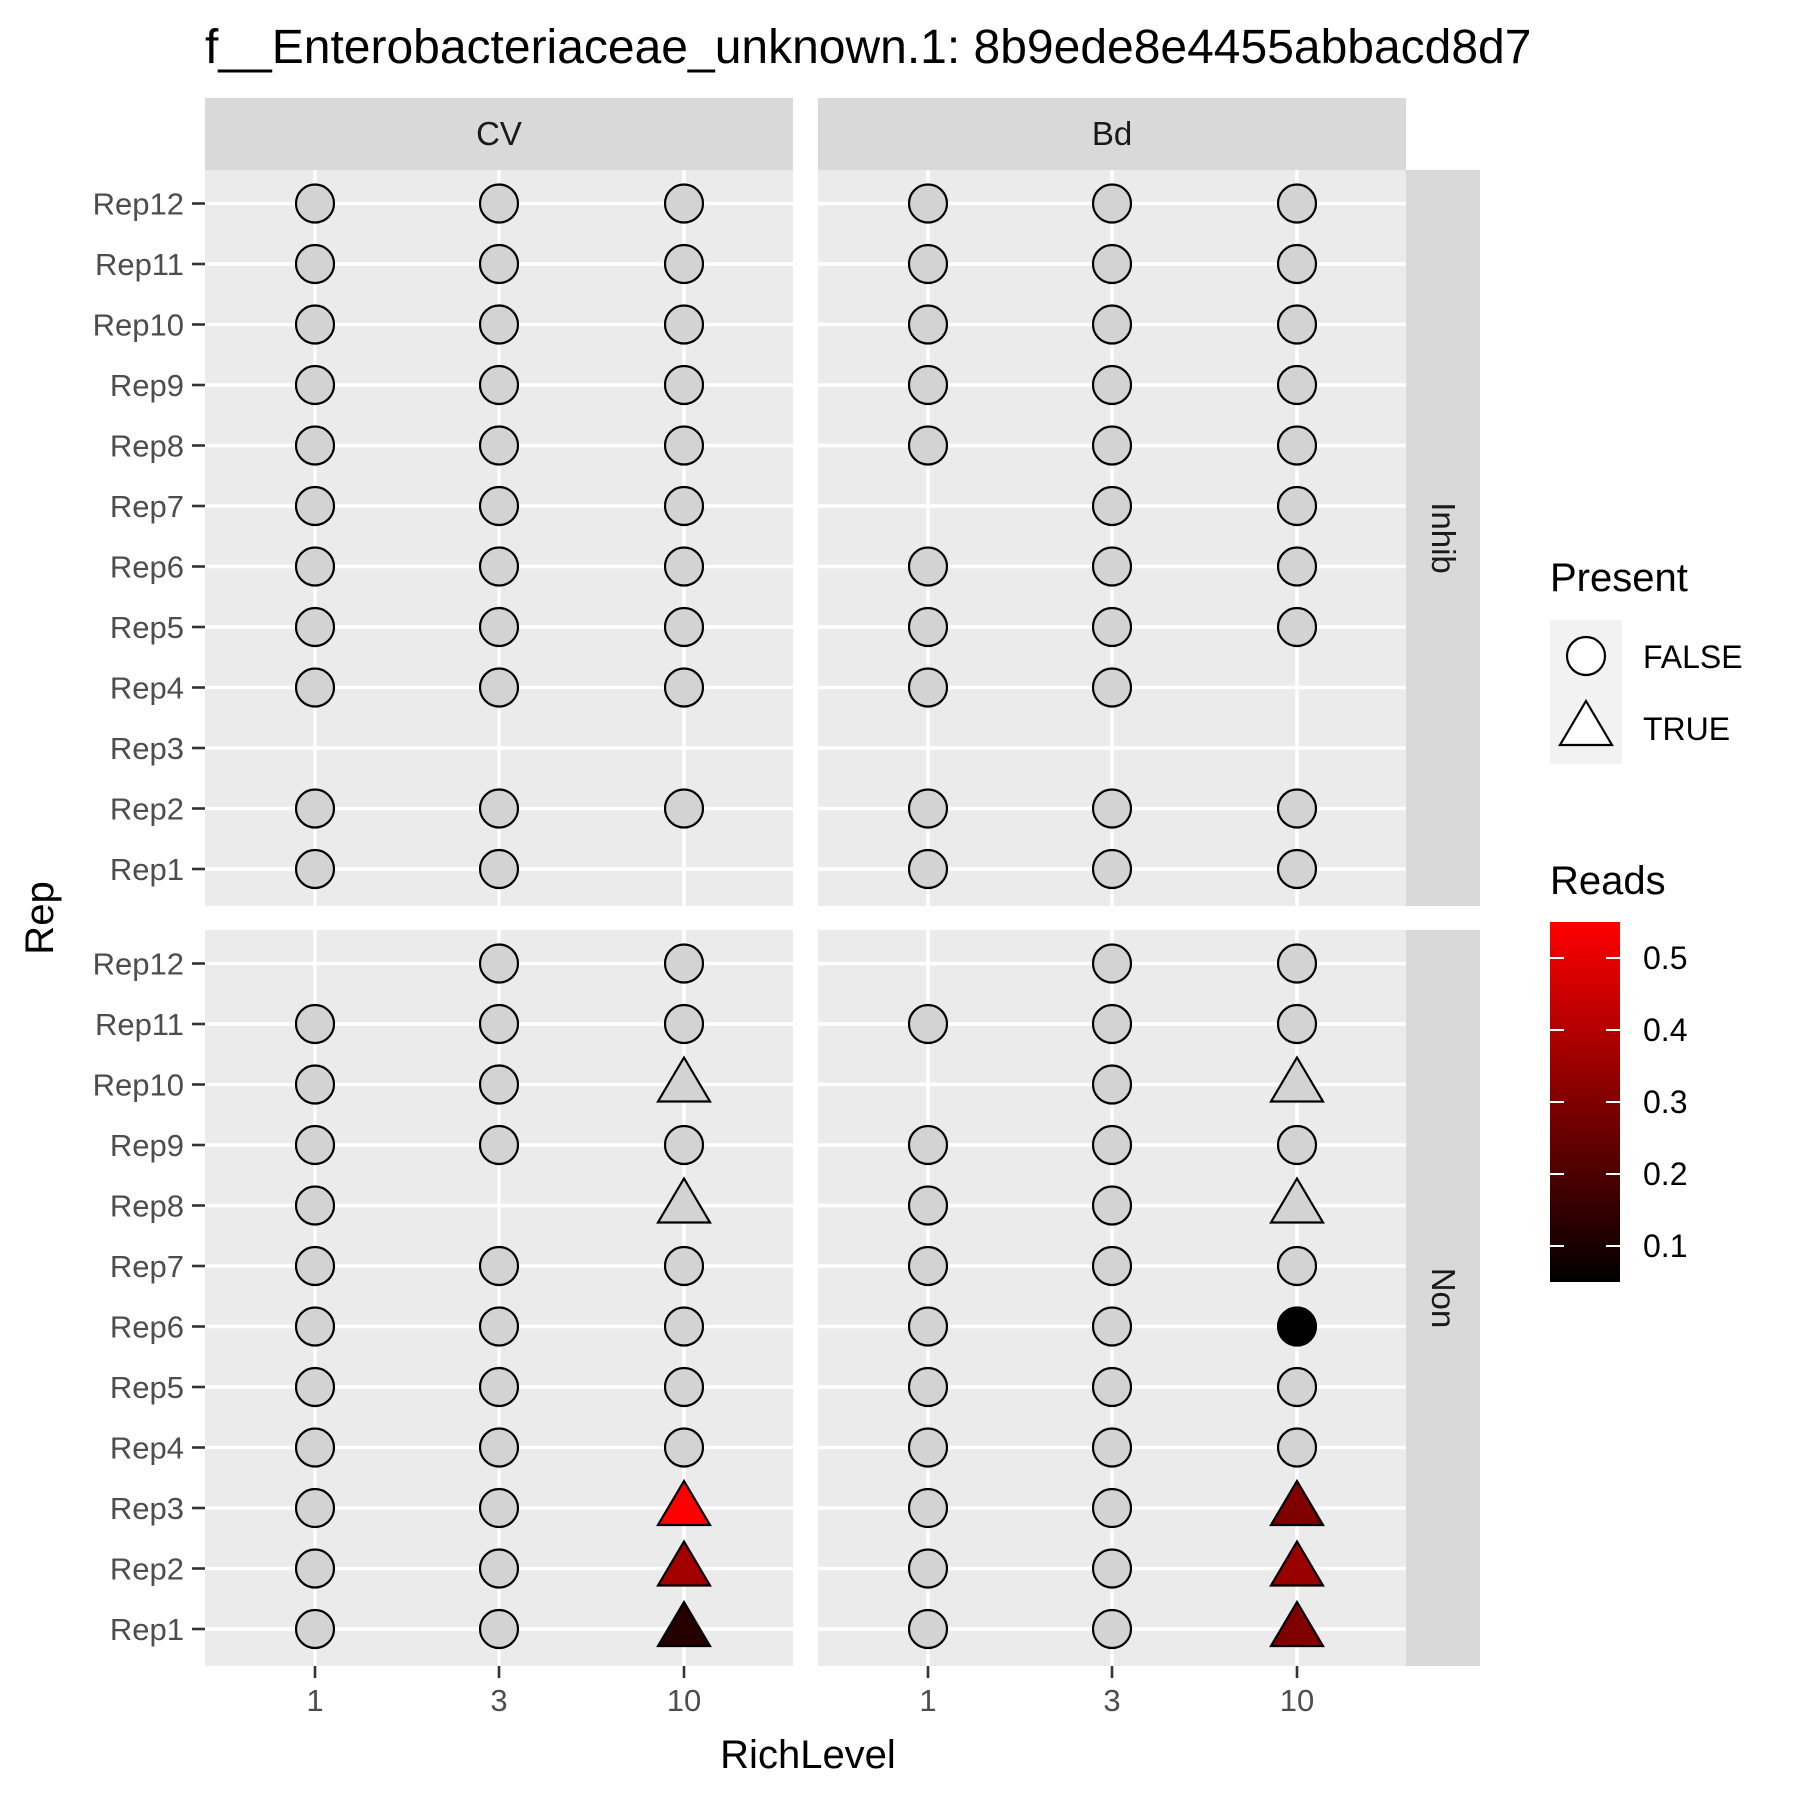 This screenshot has width=1800, height=1800. I want to click on legend-symbol-circle, so click(1586, 656).